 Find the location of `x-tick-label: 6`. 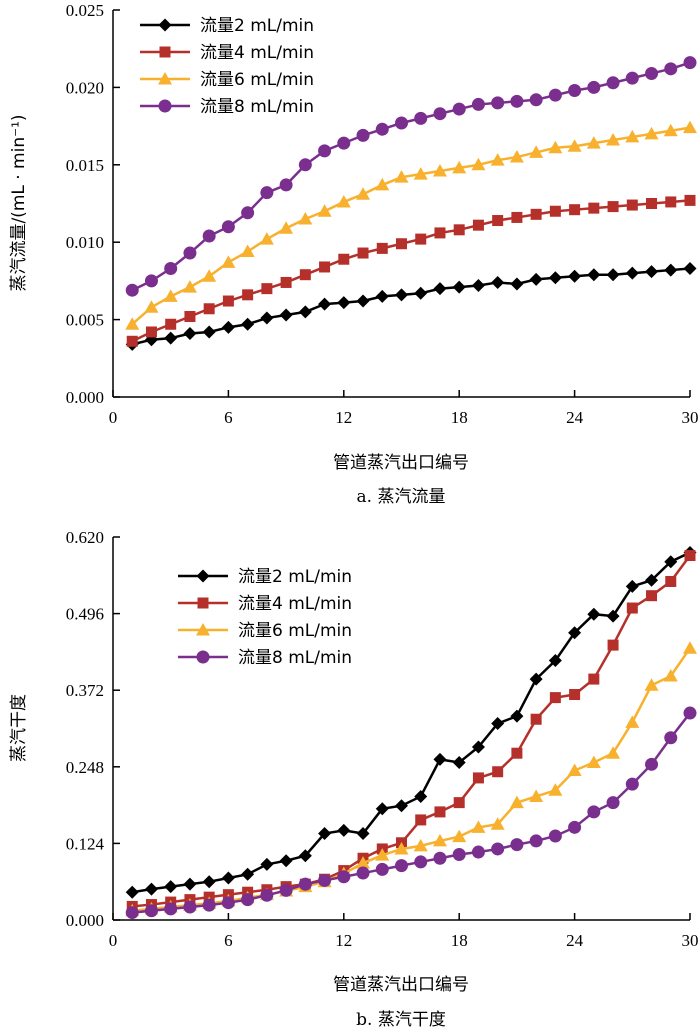

x-tick-label: 6 is located at coordinates (228, 417).